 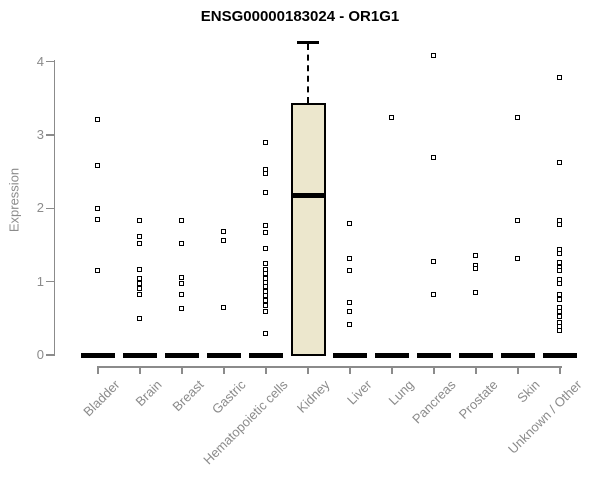 I want to click on upper-whisker-kidney, so click(x=307, y=73).